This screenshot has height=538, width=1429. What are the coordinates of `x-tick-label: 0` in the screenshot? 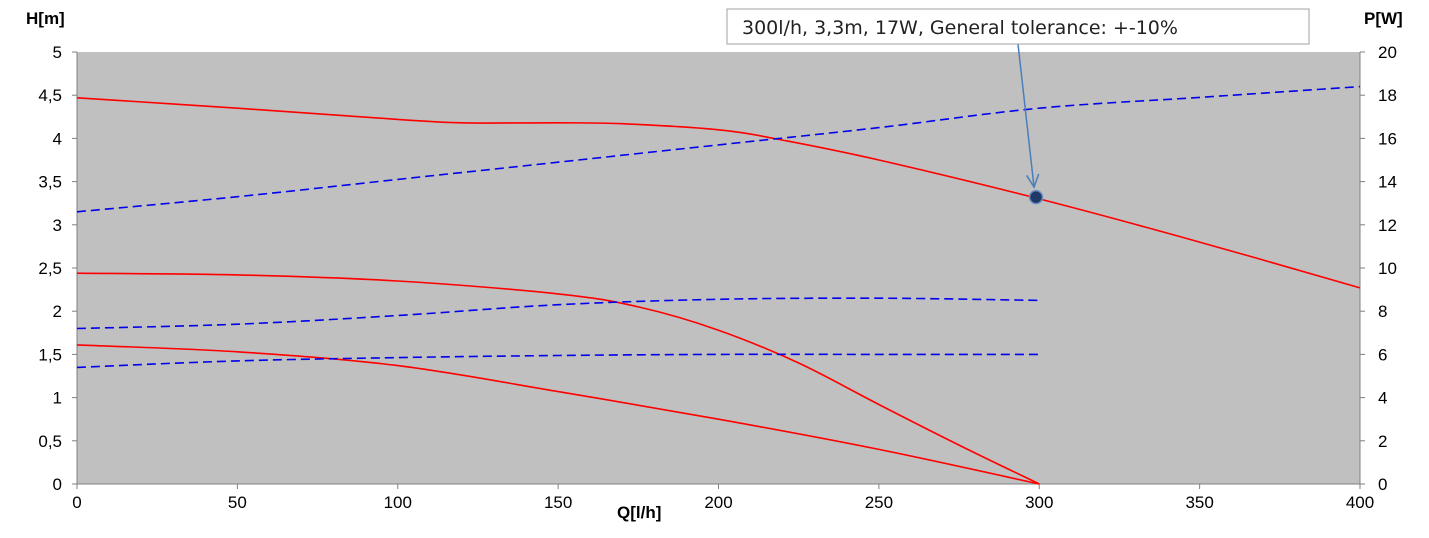 It's located at (76, 502).